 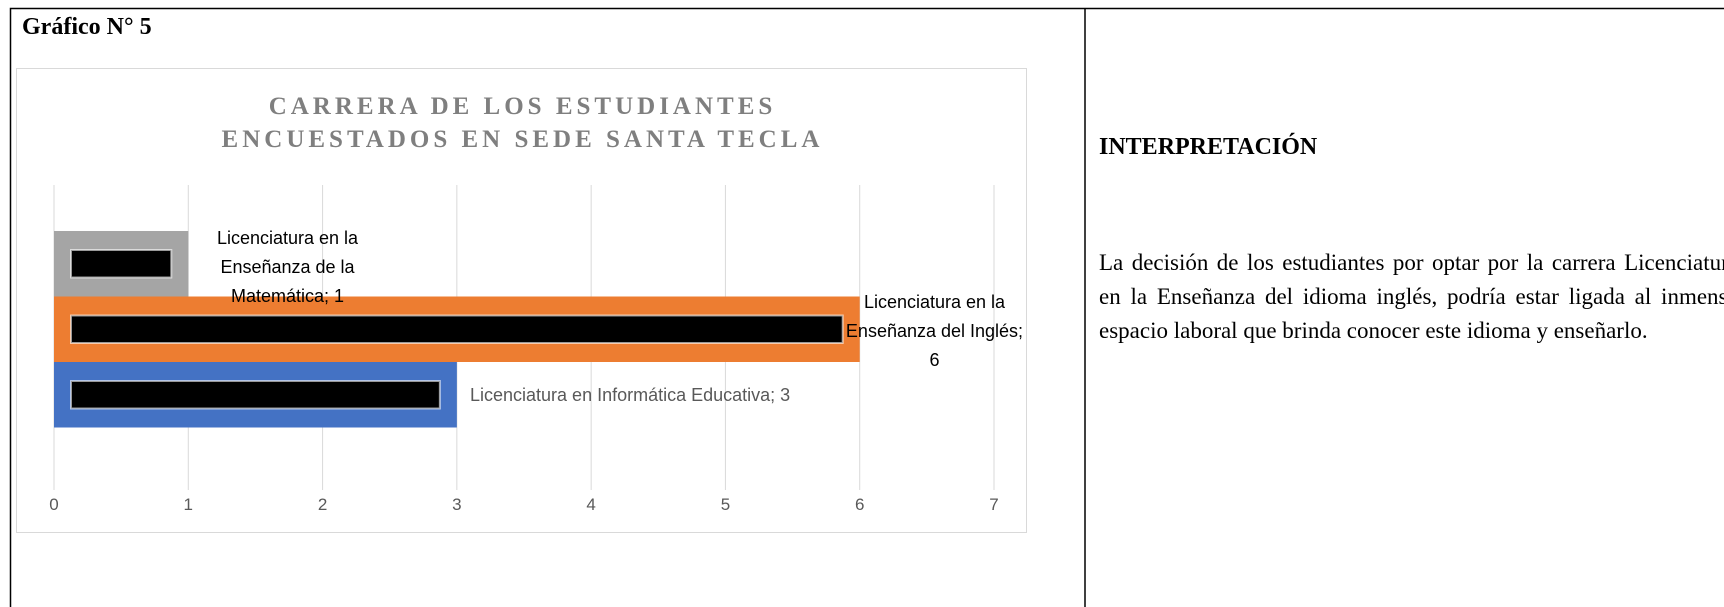 What do you see at coordinates (188, 504) in the screenshot?
I see `x-tick-label: 1` at bounding box center [188, 504].